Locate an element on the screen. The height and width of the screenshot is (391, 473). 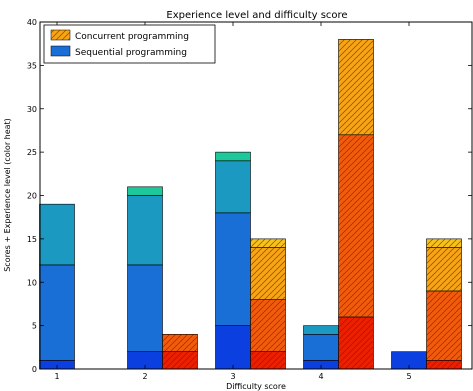
y-tick-label: 20 is located at coordinates (32, 196).